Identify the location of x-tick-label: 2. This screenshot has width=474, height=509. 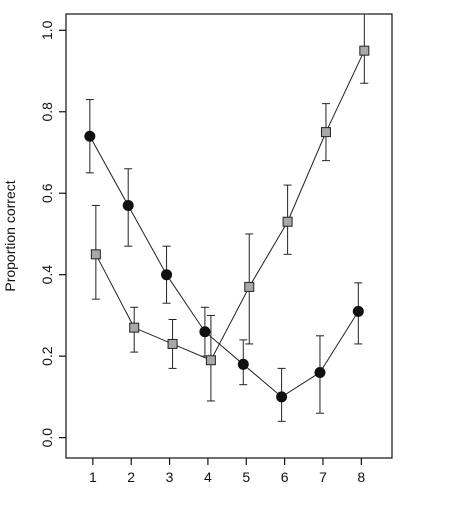
(131, 477).